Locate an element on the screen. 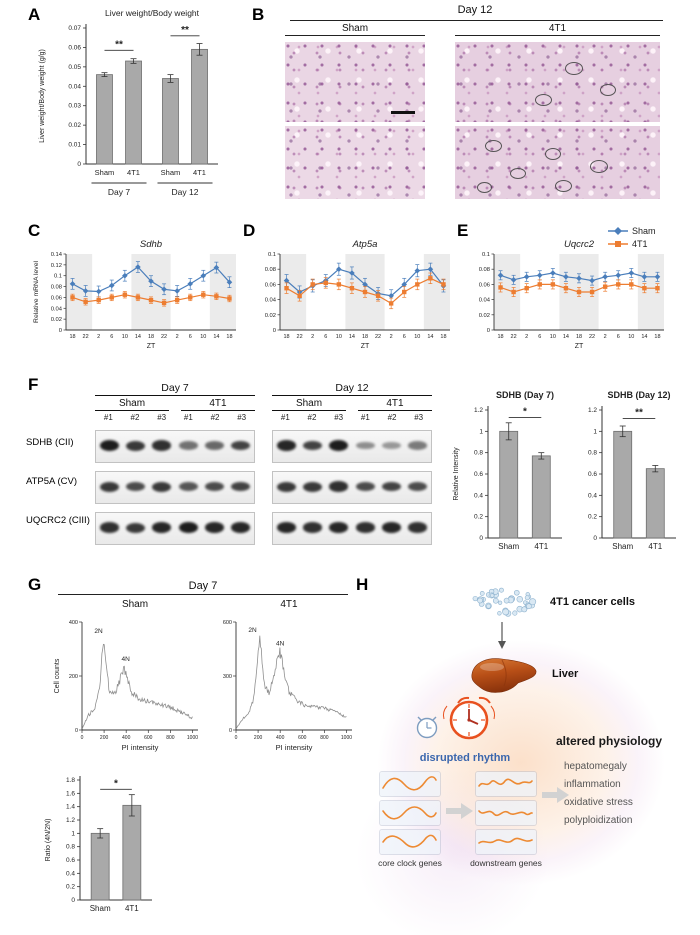  flow-histogram-4t1: 0 300 600 0 200 400 600 800 1000 2N 4N PI intensity is located at coordinates (287, 686).